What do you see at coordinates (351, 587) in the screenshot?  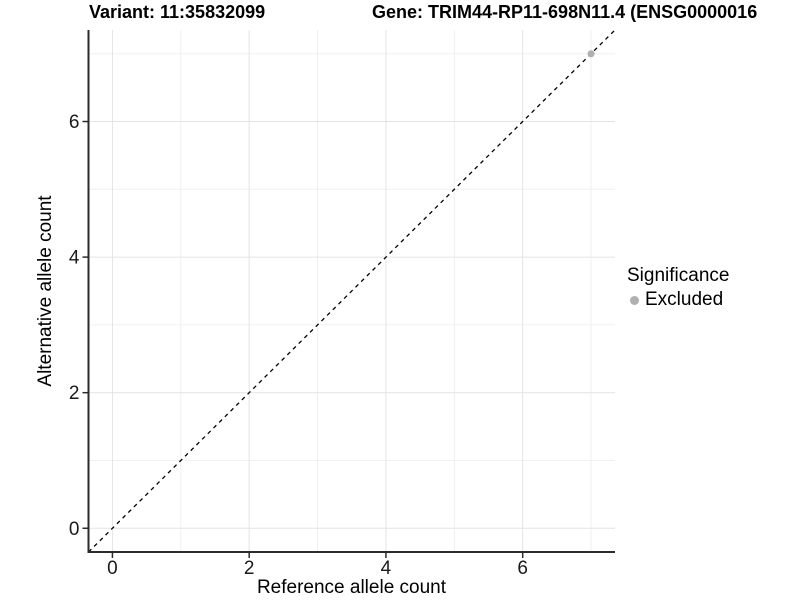 I see `x-axis-label: Reference allele count` at bounding box center [351, 587].